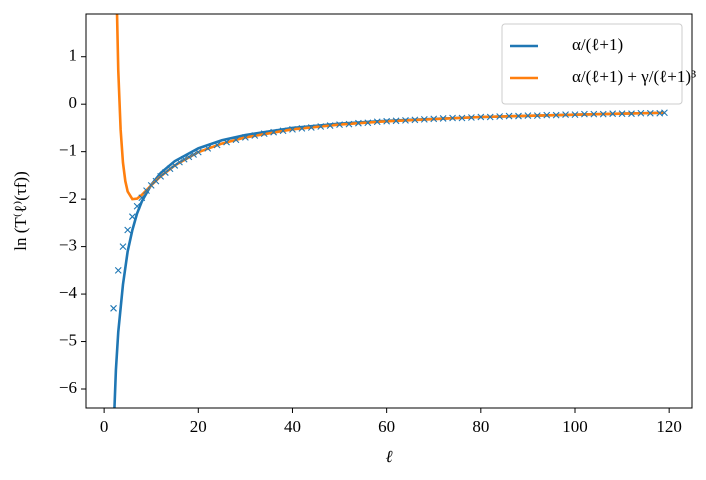 The width and height of the screenshot is (706, 480). What do you see at coordinates (669, 426) in the screenshot?
I see `x-tick-label: 120` at bounding box center [669, 426].